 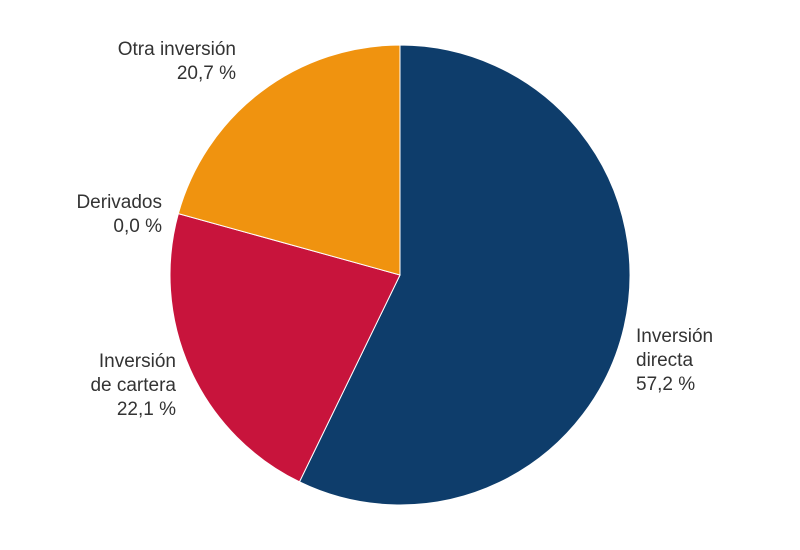 I want to click on pie-value-label: 22,1 %, so click(x=146, y=409).